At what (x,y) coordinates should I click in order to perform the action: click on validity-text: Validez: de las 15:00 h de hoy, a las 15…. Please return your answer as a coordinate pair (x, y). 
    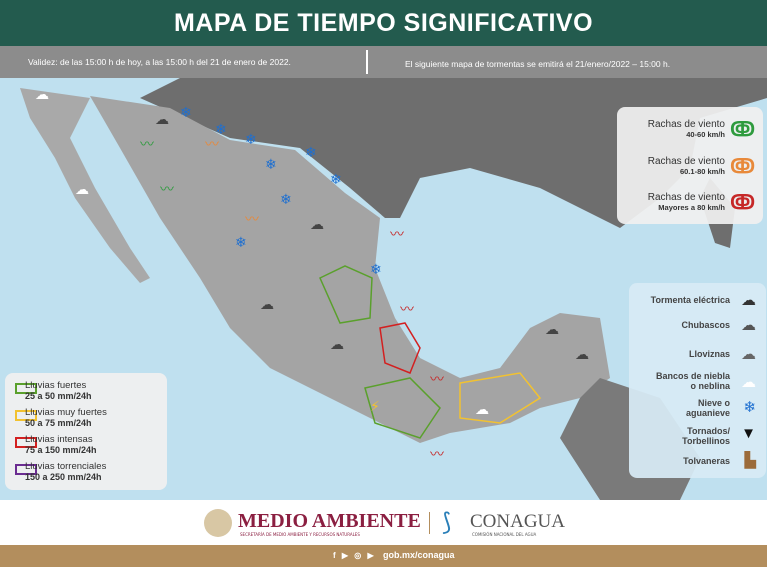
    Looking at the image, I should click on (159, 62).